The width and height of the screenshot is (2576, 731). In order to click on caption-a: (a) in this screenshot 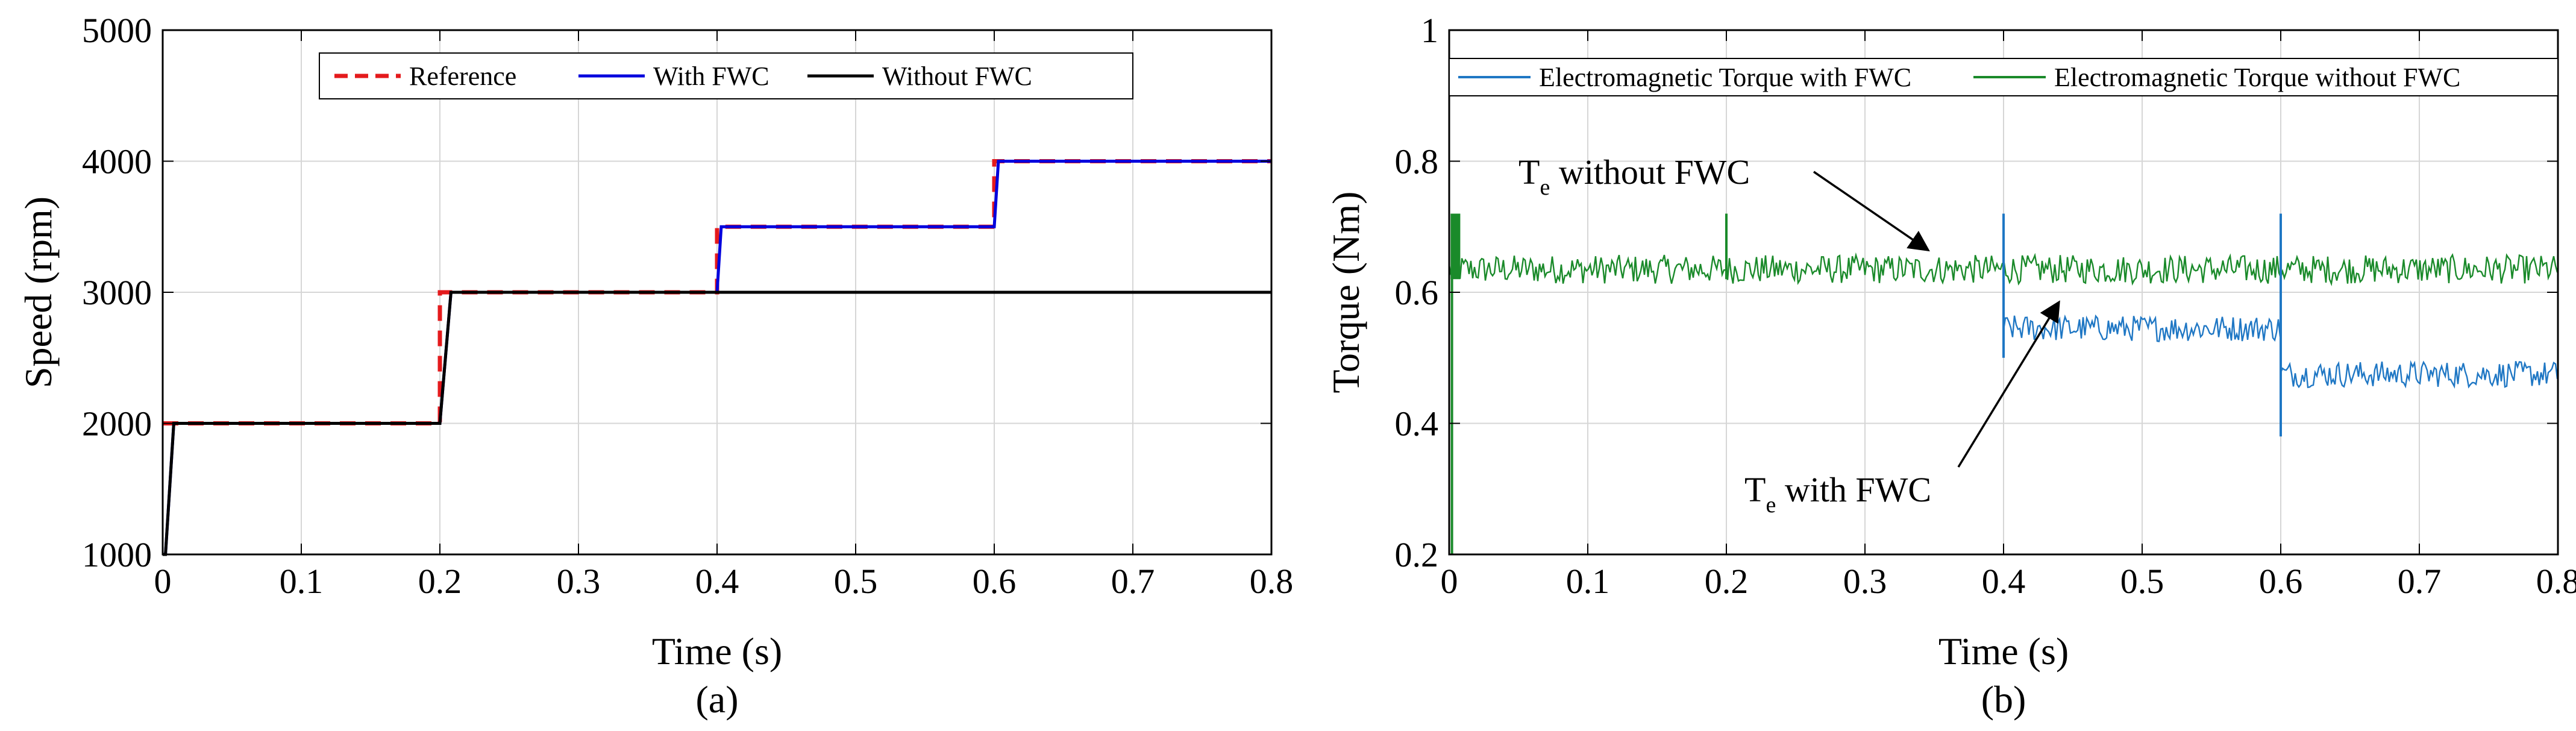, I will do `click(716, 700)`.